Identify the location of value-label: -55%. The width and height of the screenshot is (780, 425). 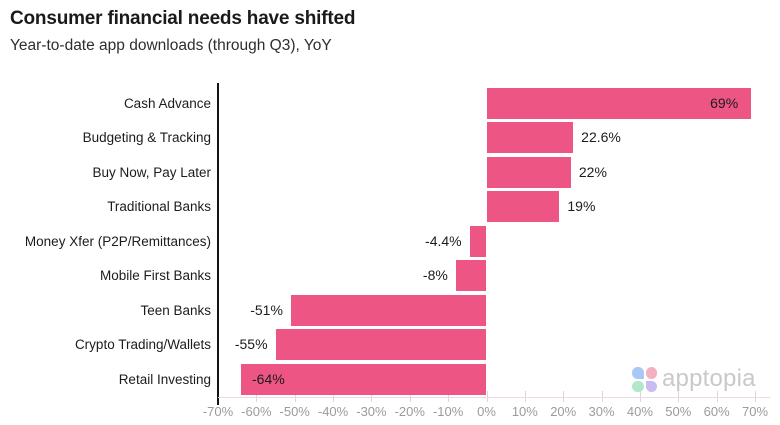
(251, 344).